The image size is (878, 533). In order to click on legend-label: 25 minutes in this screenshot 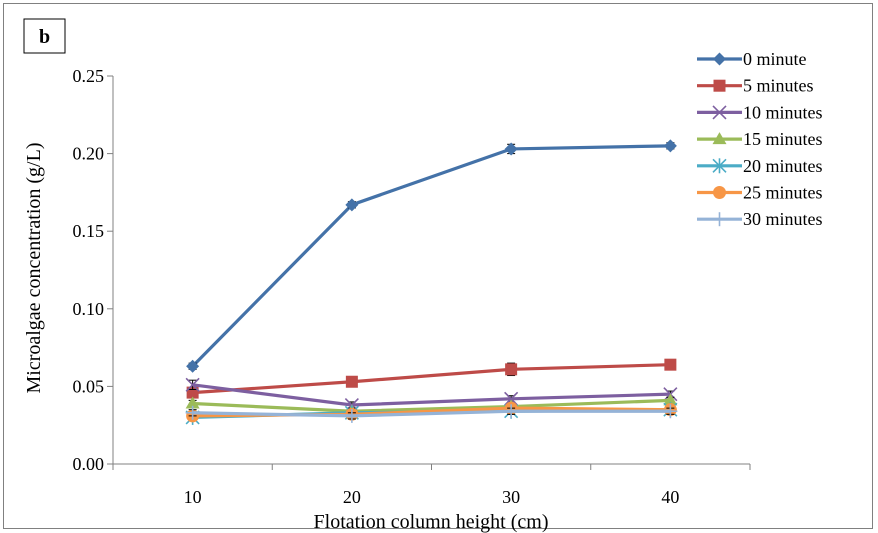, I will do `click(783, 193)`.